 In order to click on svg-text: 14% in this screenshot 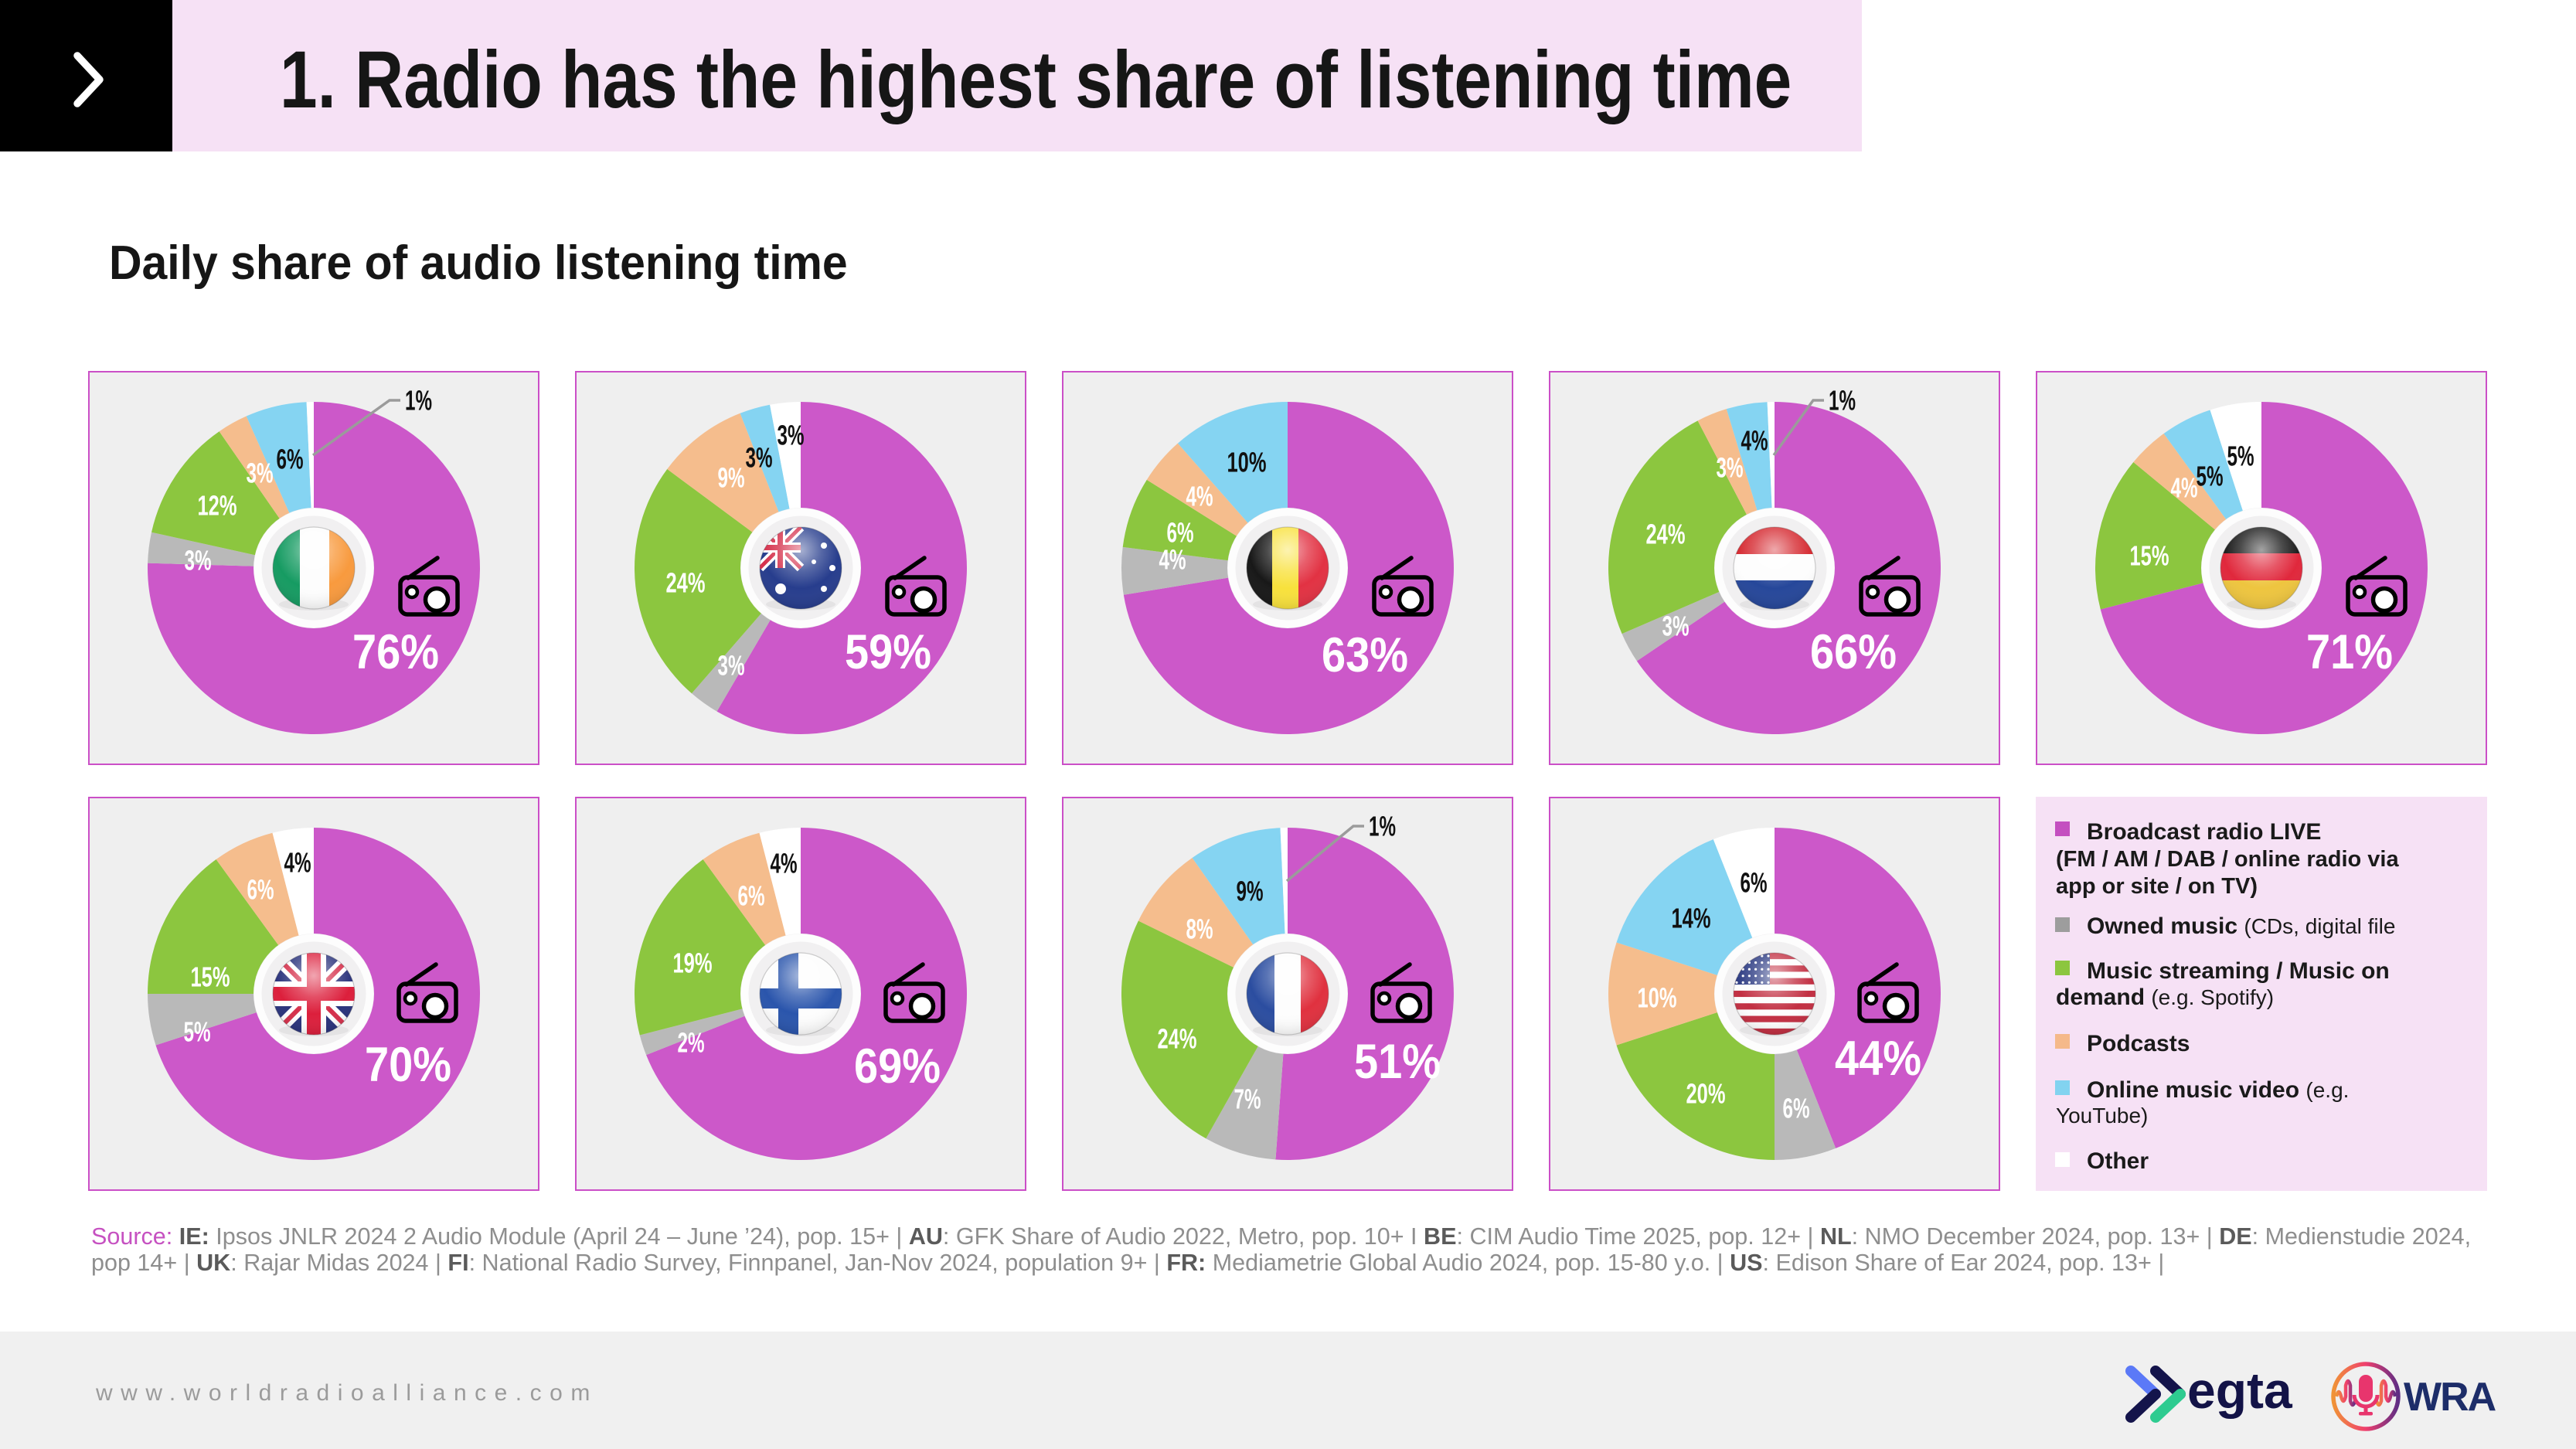, I will do `click(1692, 919)`.